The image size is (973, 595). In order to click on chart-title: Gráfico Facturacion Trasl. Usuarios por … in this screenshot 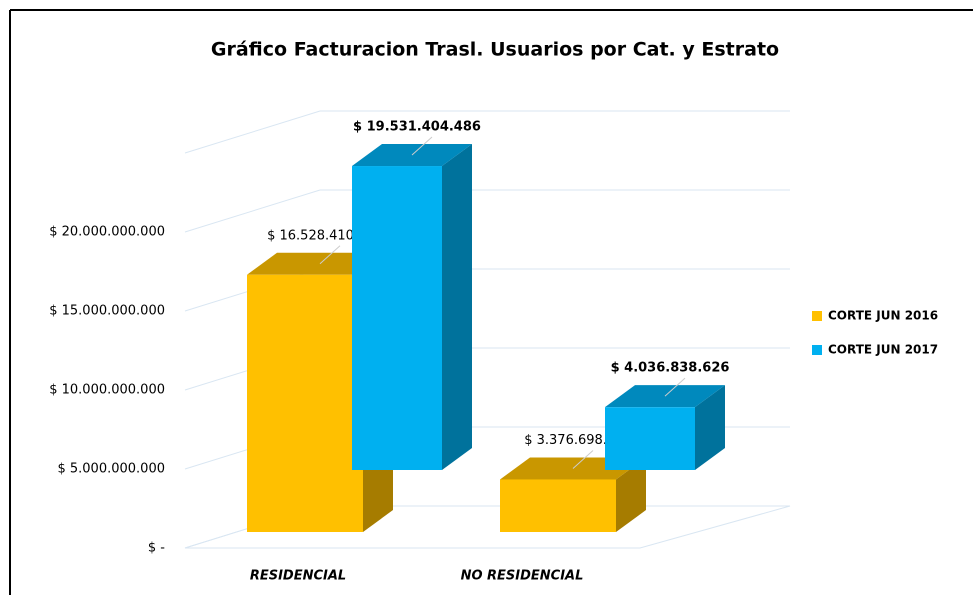, I will do `click(495, 50)`.